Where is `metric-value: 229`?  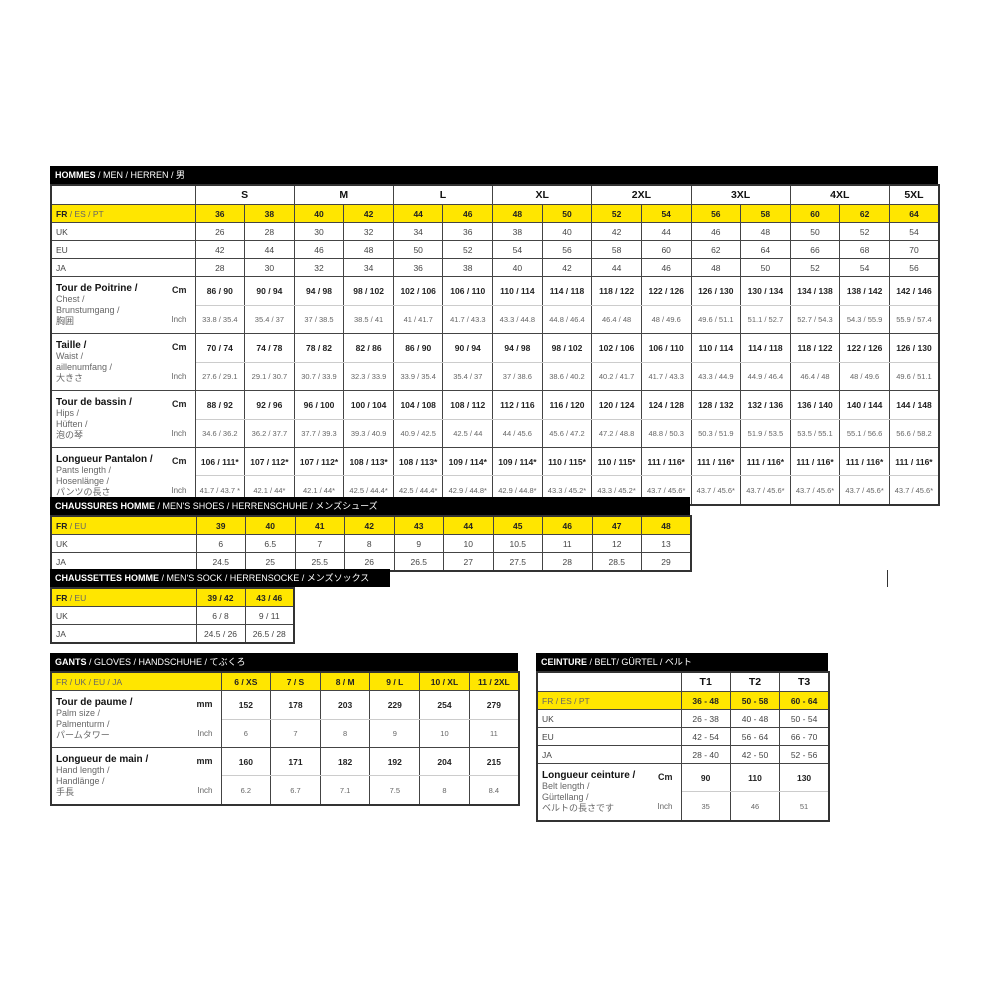 metric-value: 229 is located at coordinates (395, 705).